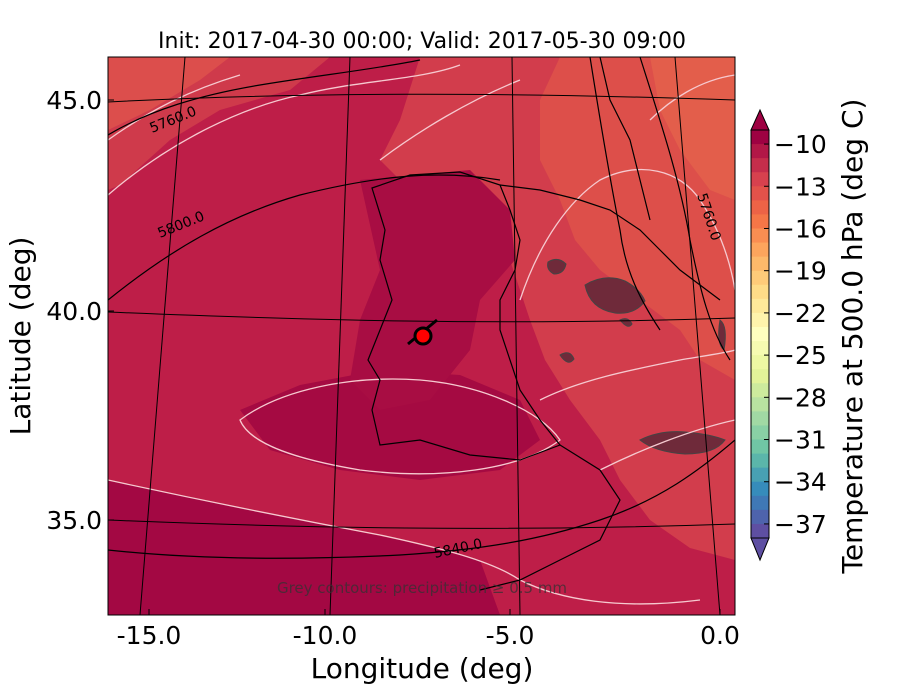  I want to click on warm-core-southwest, so click(390, 425).